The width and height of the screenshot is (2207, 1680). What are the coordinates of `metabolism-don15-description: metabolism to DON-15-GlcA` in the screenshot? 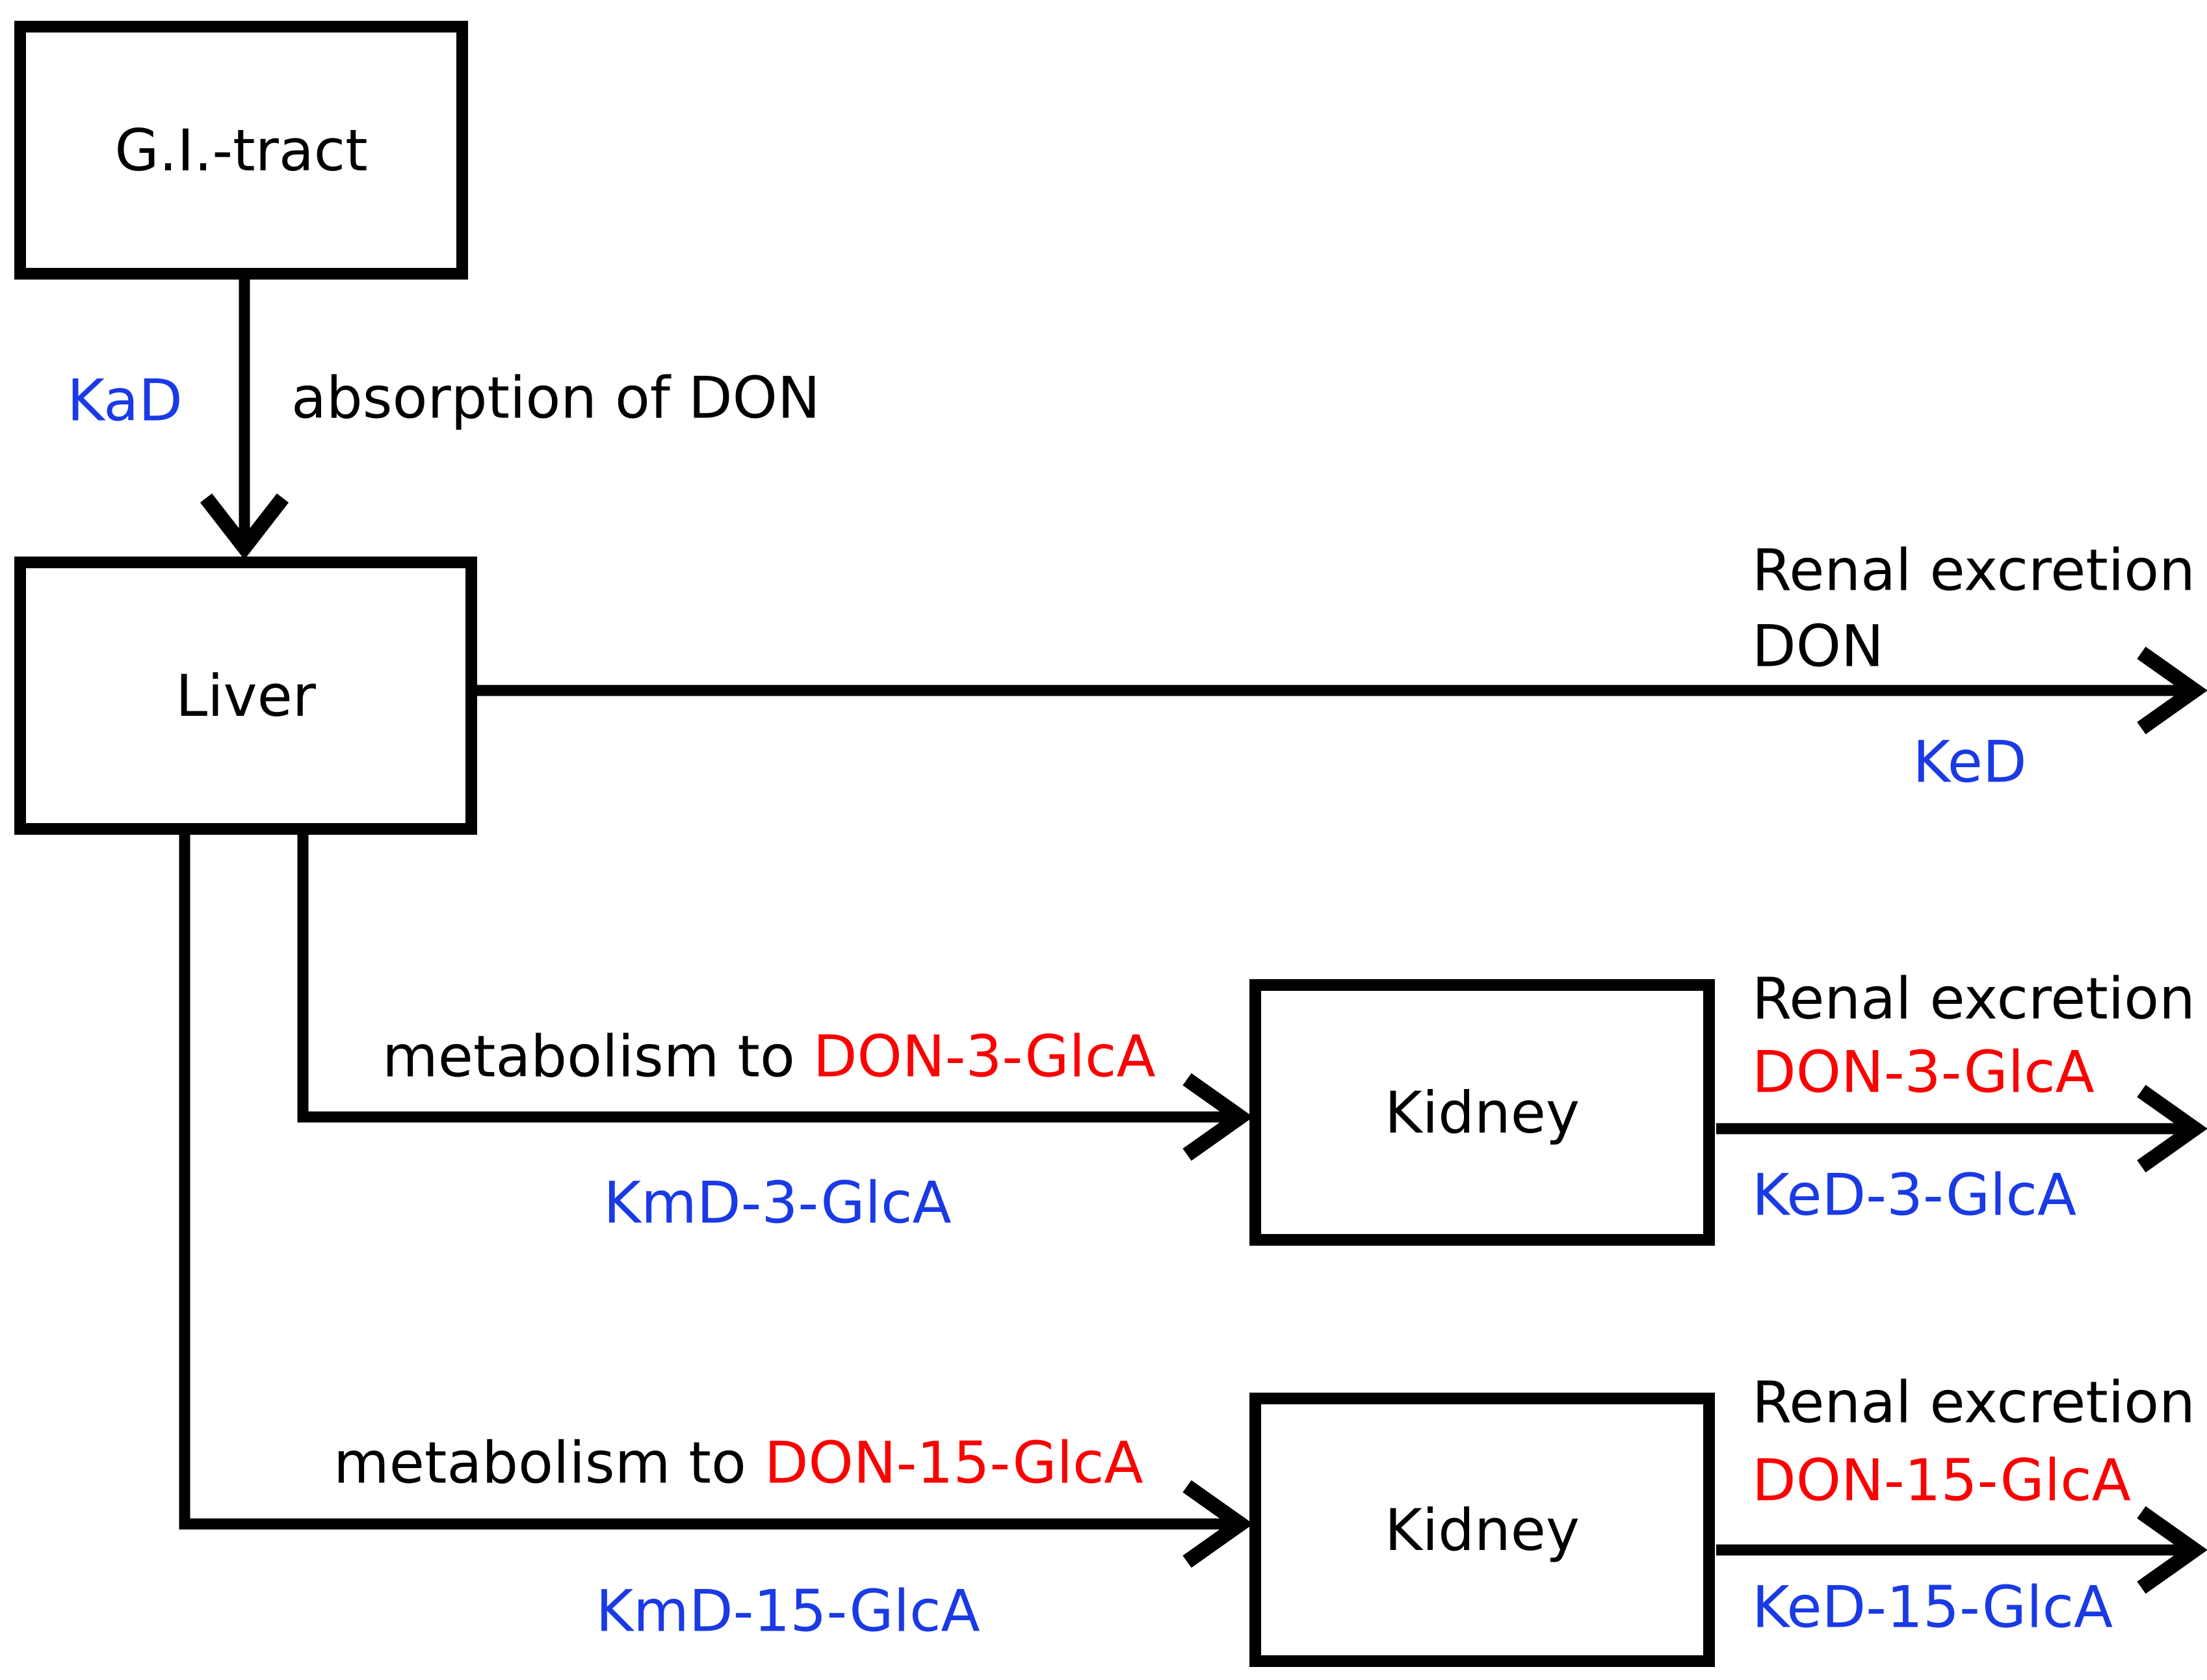 It's located at (738, 1462).